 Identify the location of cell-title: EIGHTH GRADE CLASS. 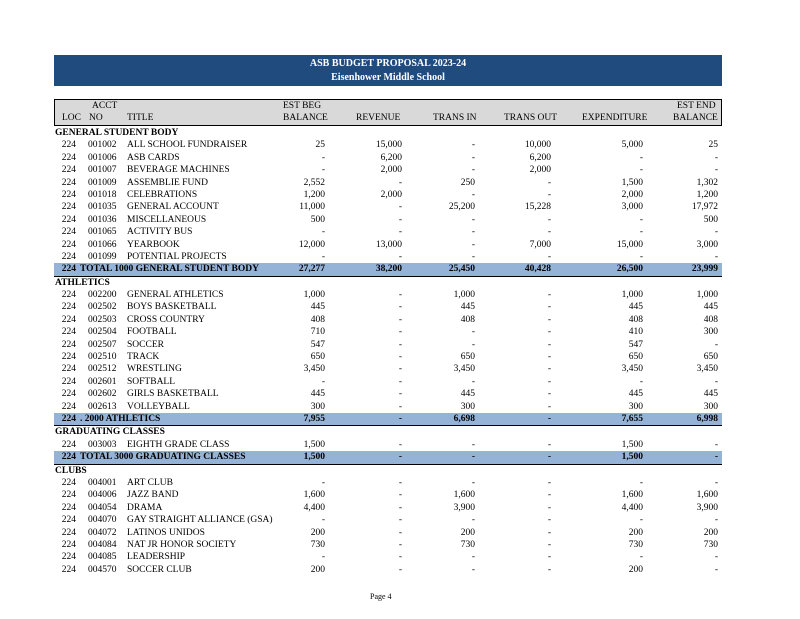
(178, 444).